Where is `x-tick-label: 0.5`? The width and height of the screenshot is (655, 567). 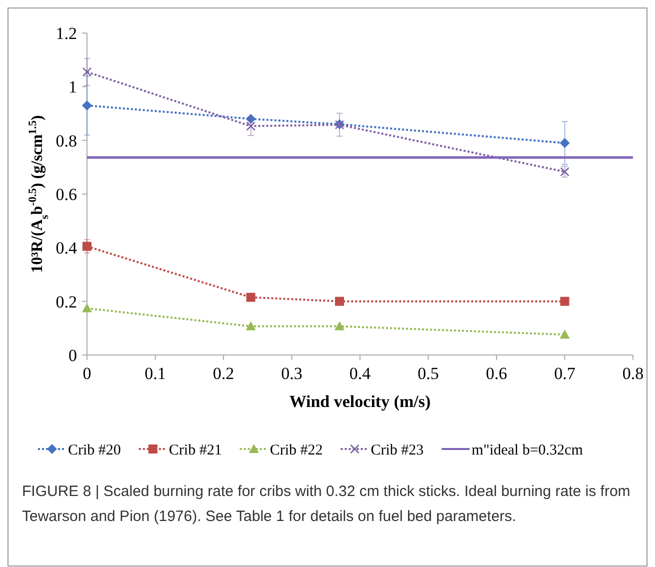
x-tick-label: 0.5 is located at coordinates (428, 373).